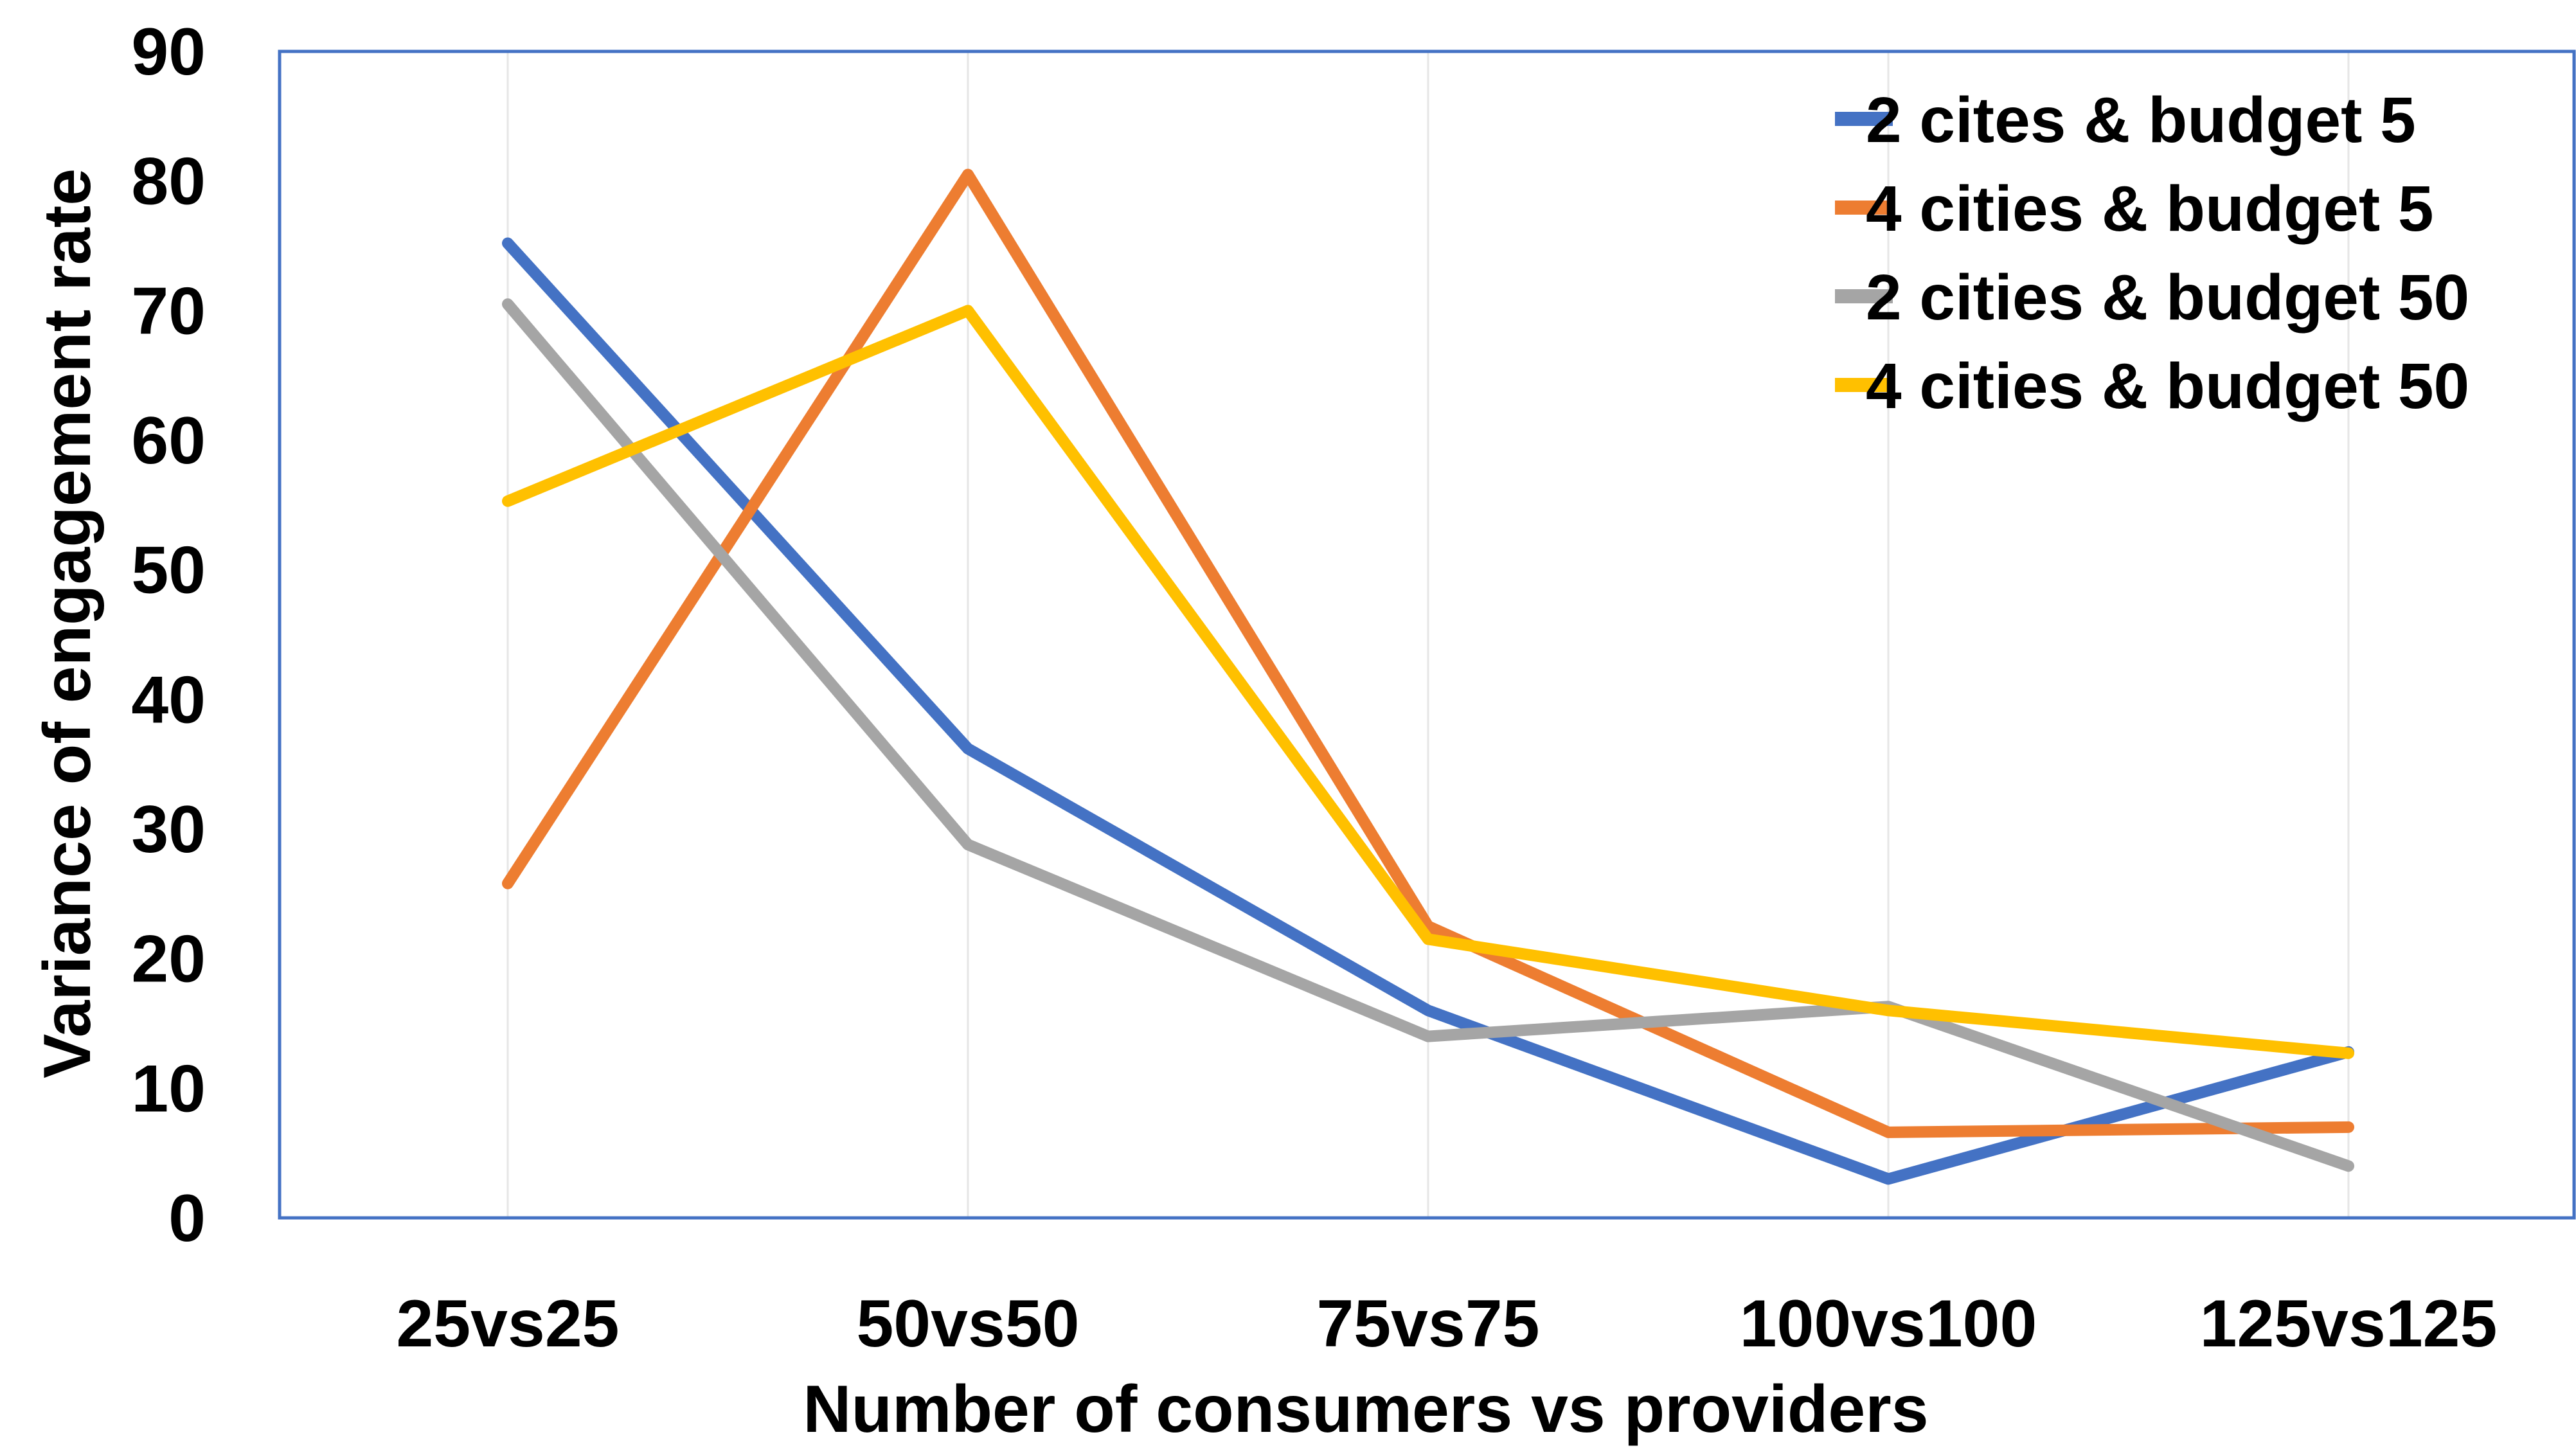  What do you see at coordinates (2167, 386) in the screenshot?
I see `legend-label: 4 cities & budget 50` at bounding box center [2167, 386].